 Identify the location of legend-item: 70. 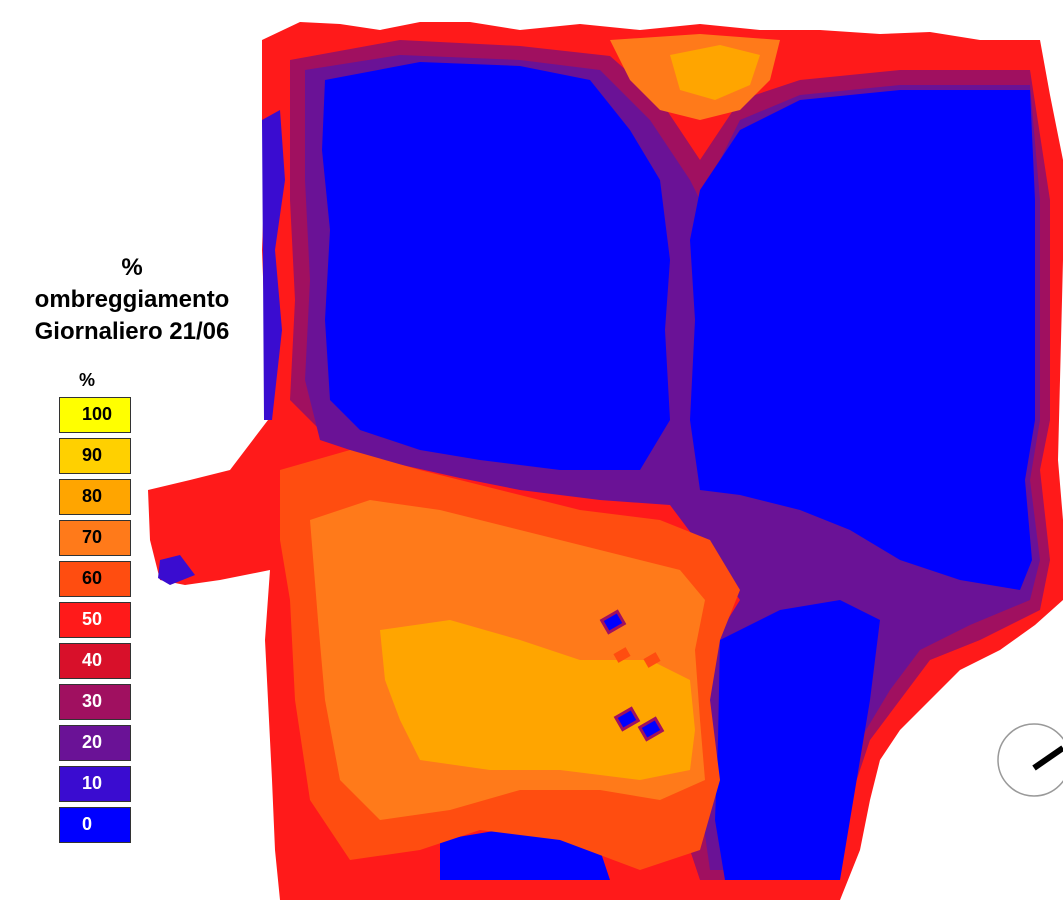
(95, 538).